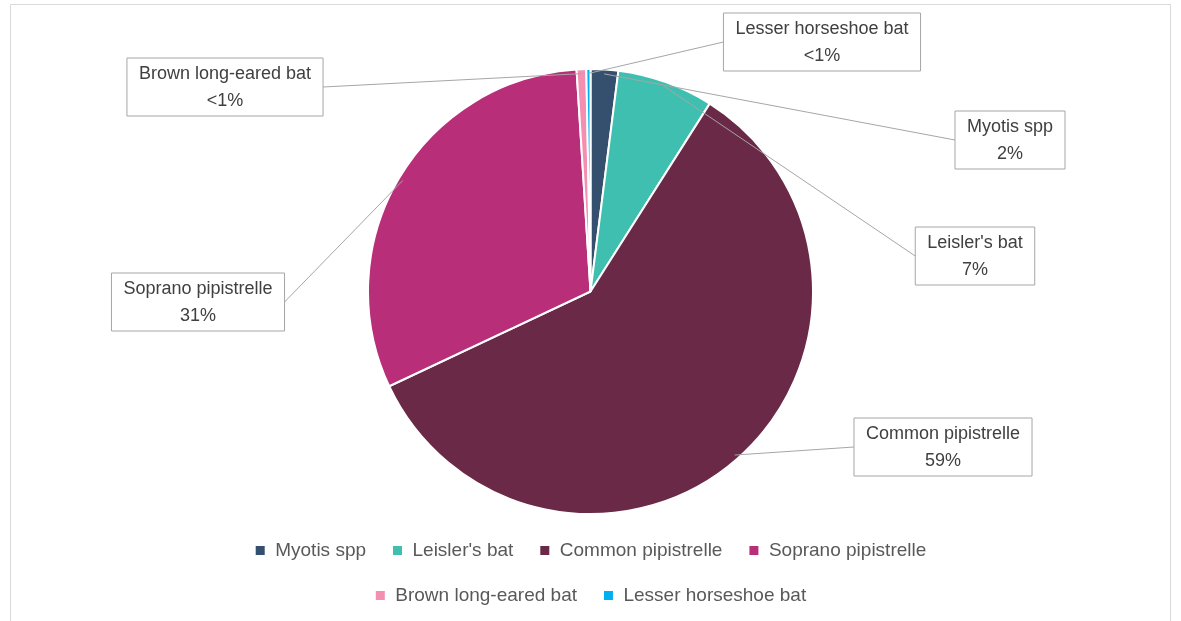 The height and width of the screenshot is (621, 1181). Describe the element at coordinates (943, 432) in the screenshot. I see `slice-label: Common pipistrelle` at that location.